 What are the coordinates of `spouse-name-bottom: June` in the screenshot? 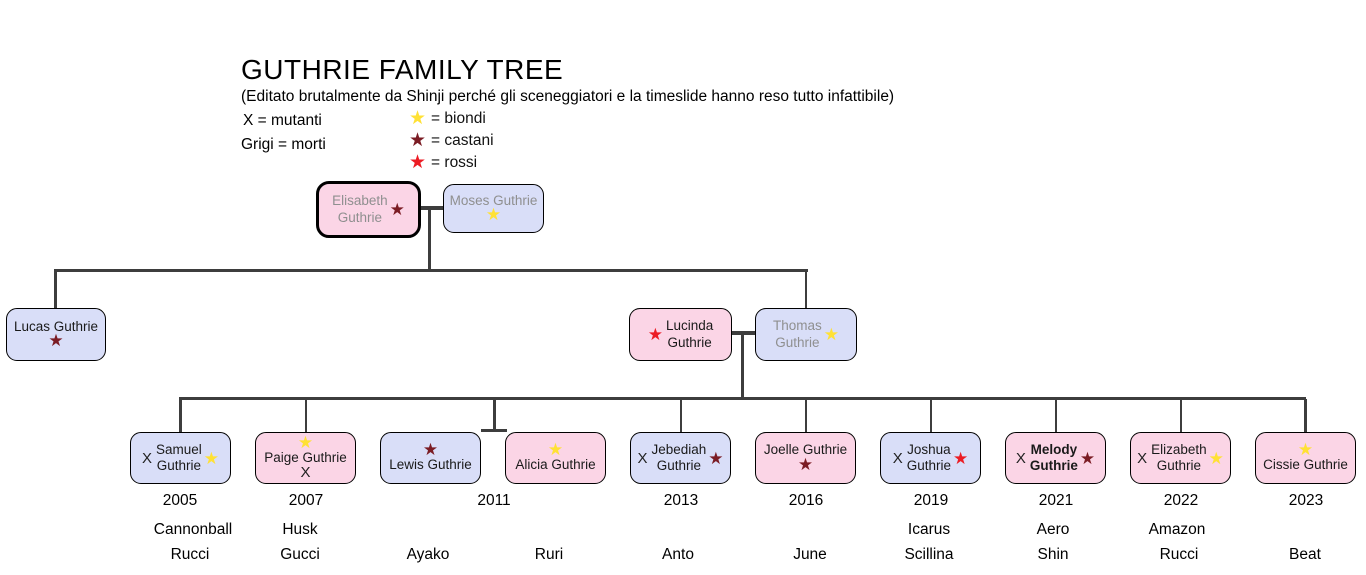 It's located at (810, 554).